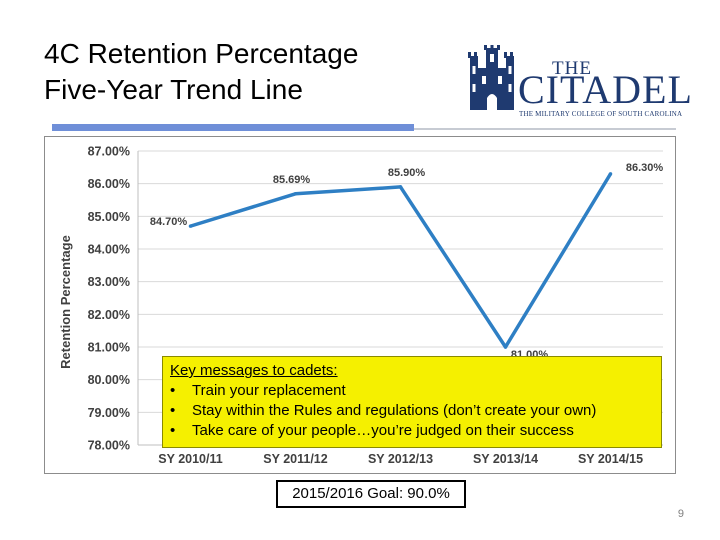  I want to click on logo-text-name: CITADEL, so click(605, 89).